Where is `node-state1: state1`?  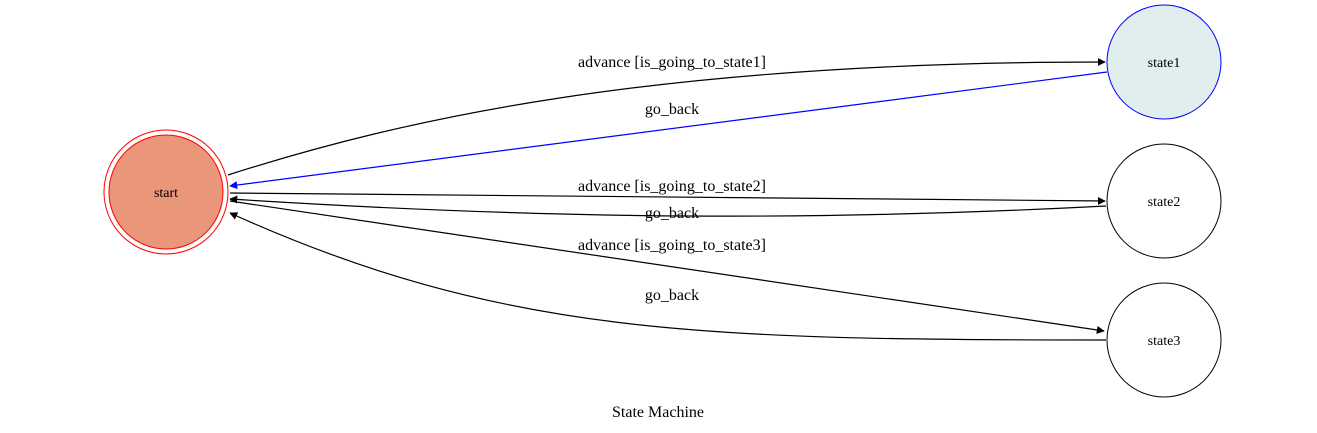 node-state1: state1 is located at coordinates (1164, 62).